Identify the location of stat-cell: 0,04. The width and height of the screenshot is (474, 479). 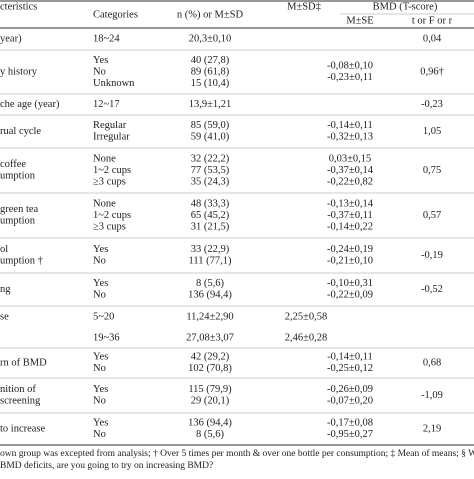
(432, 38).